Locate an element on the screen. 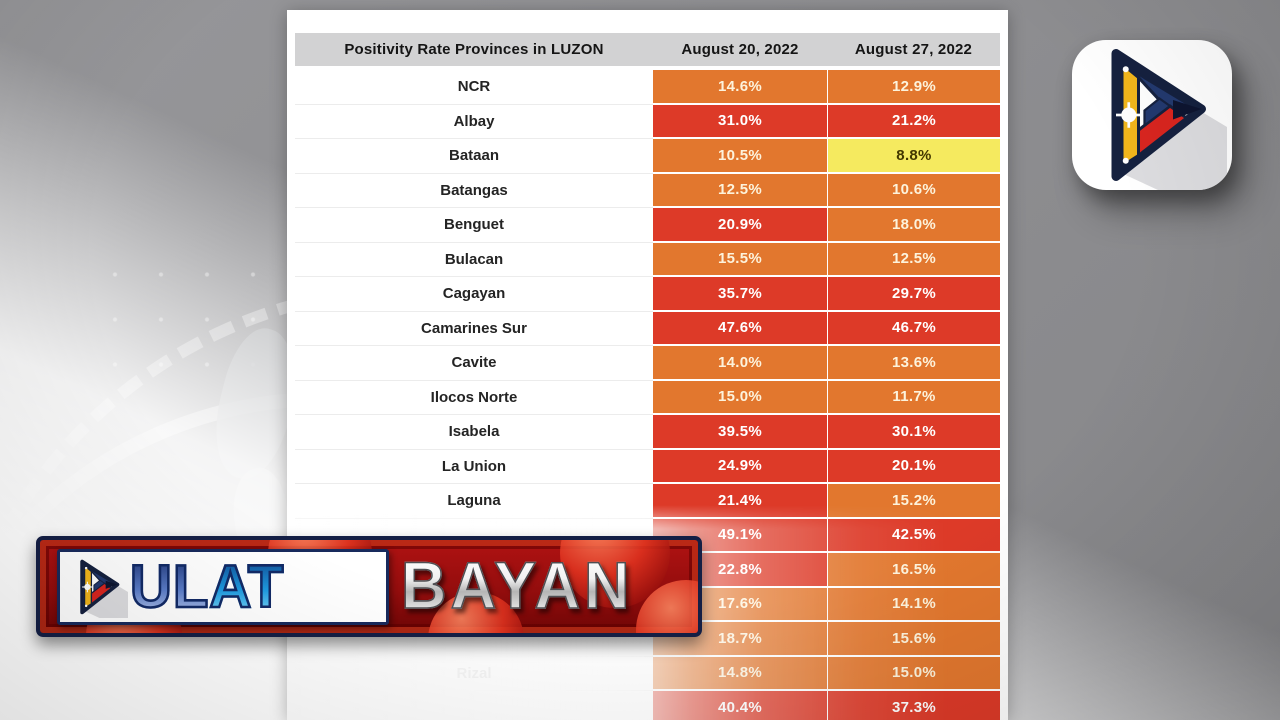 The image size is (1280, 720). value-aug27-cell: 15.6% is located at coordinates (913, 639).